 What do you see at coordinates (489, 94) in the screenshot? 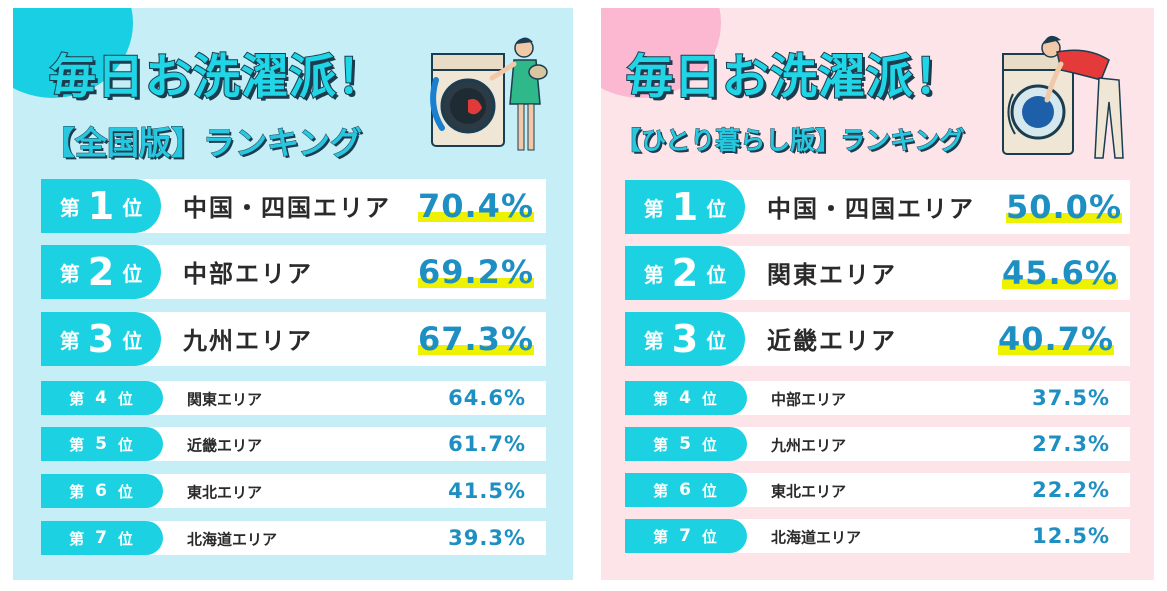
I see `person-loading-washing-machine-icon` at bounding box center [489, 94].